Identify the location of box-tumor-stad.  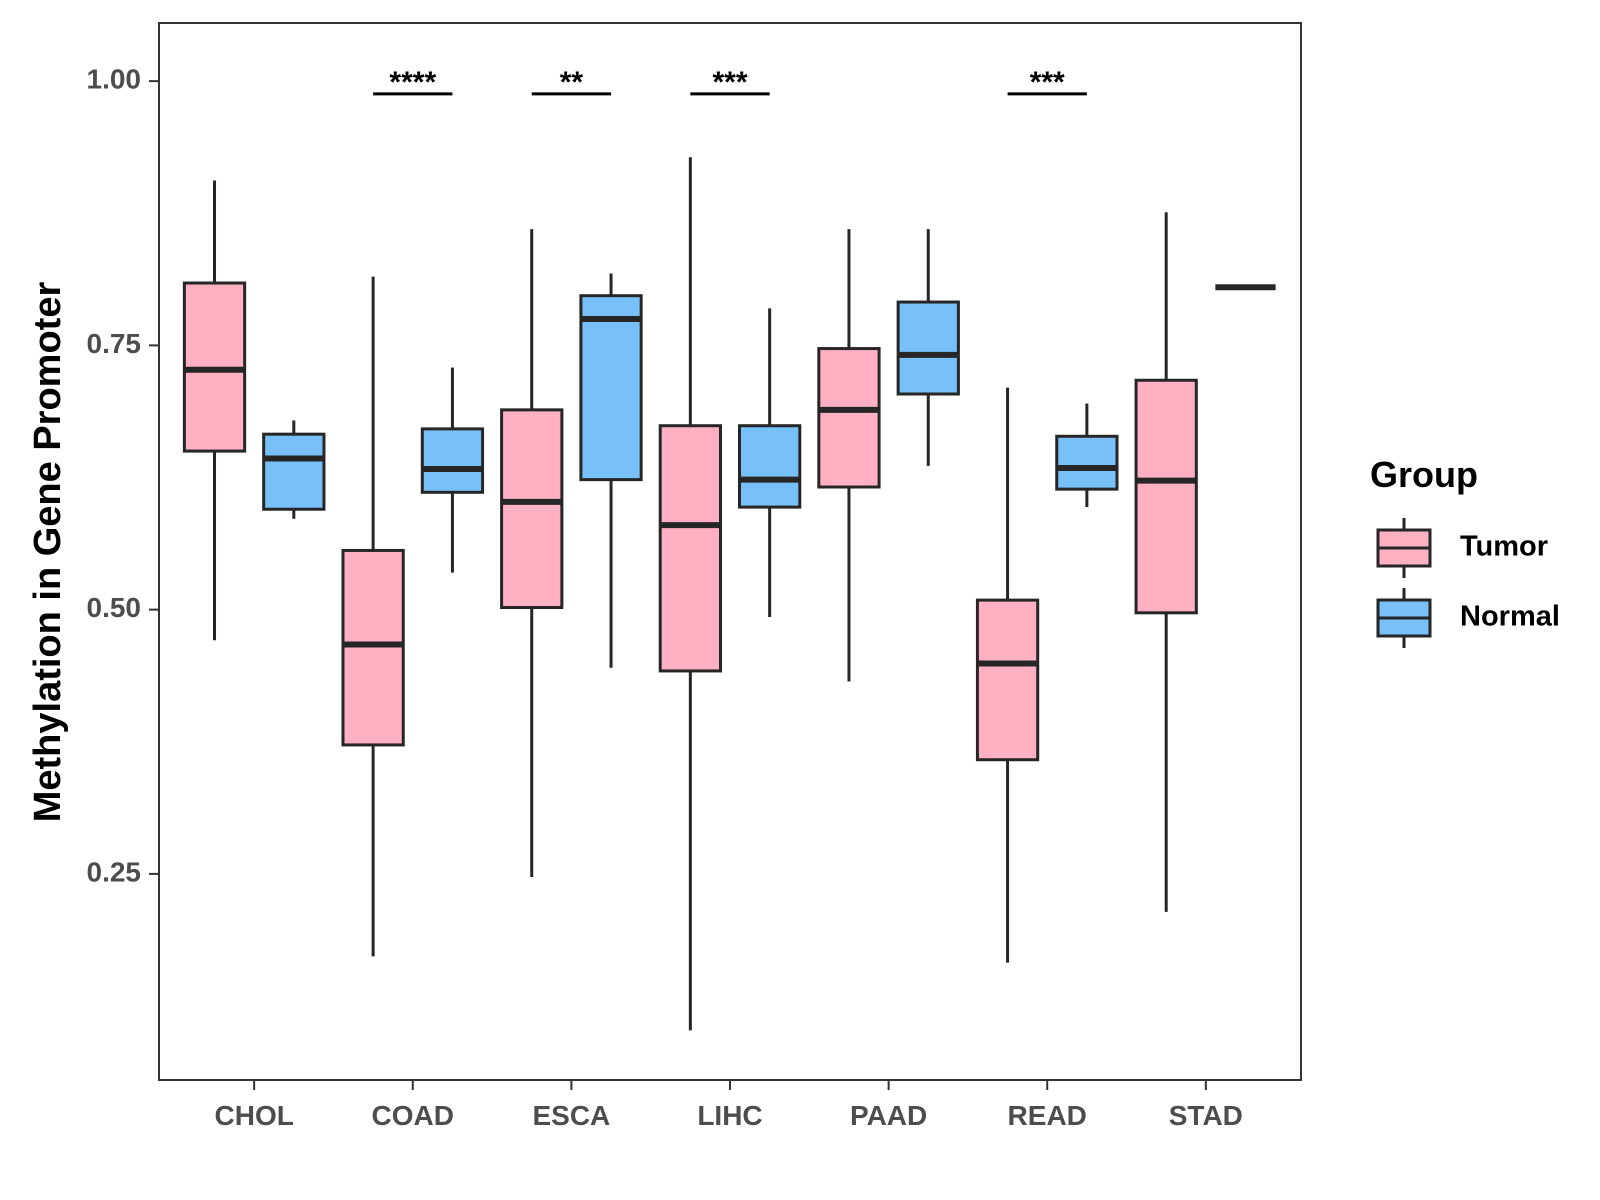
(1166, 562).